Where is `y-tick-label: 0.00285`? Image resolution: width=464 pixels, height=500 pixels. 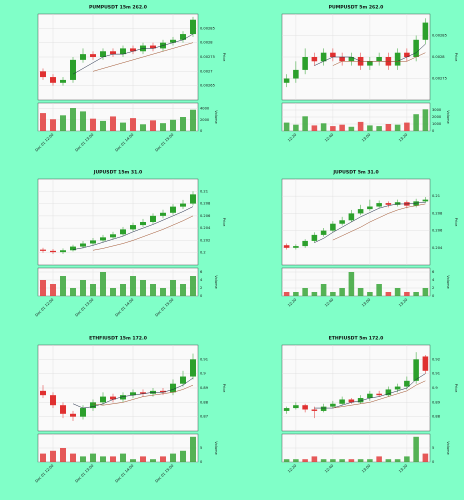
y-tick-label: 0.00285 is located at coordinates (207, 28).